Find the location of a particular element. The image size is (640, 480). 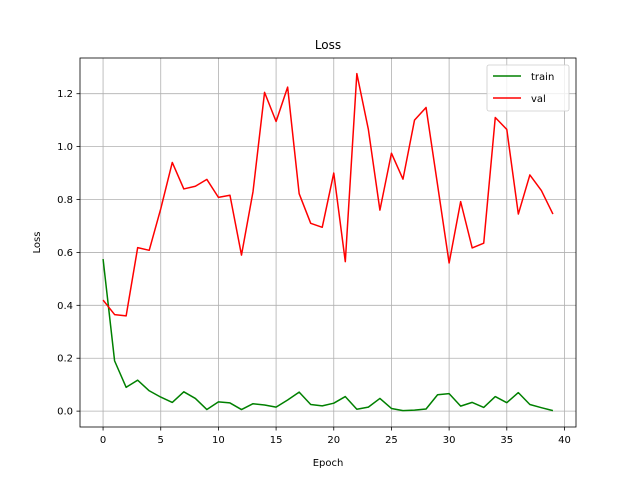

y-tick-label: 1.0 is located at coordinates (65, 147).